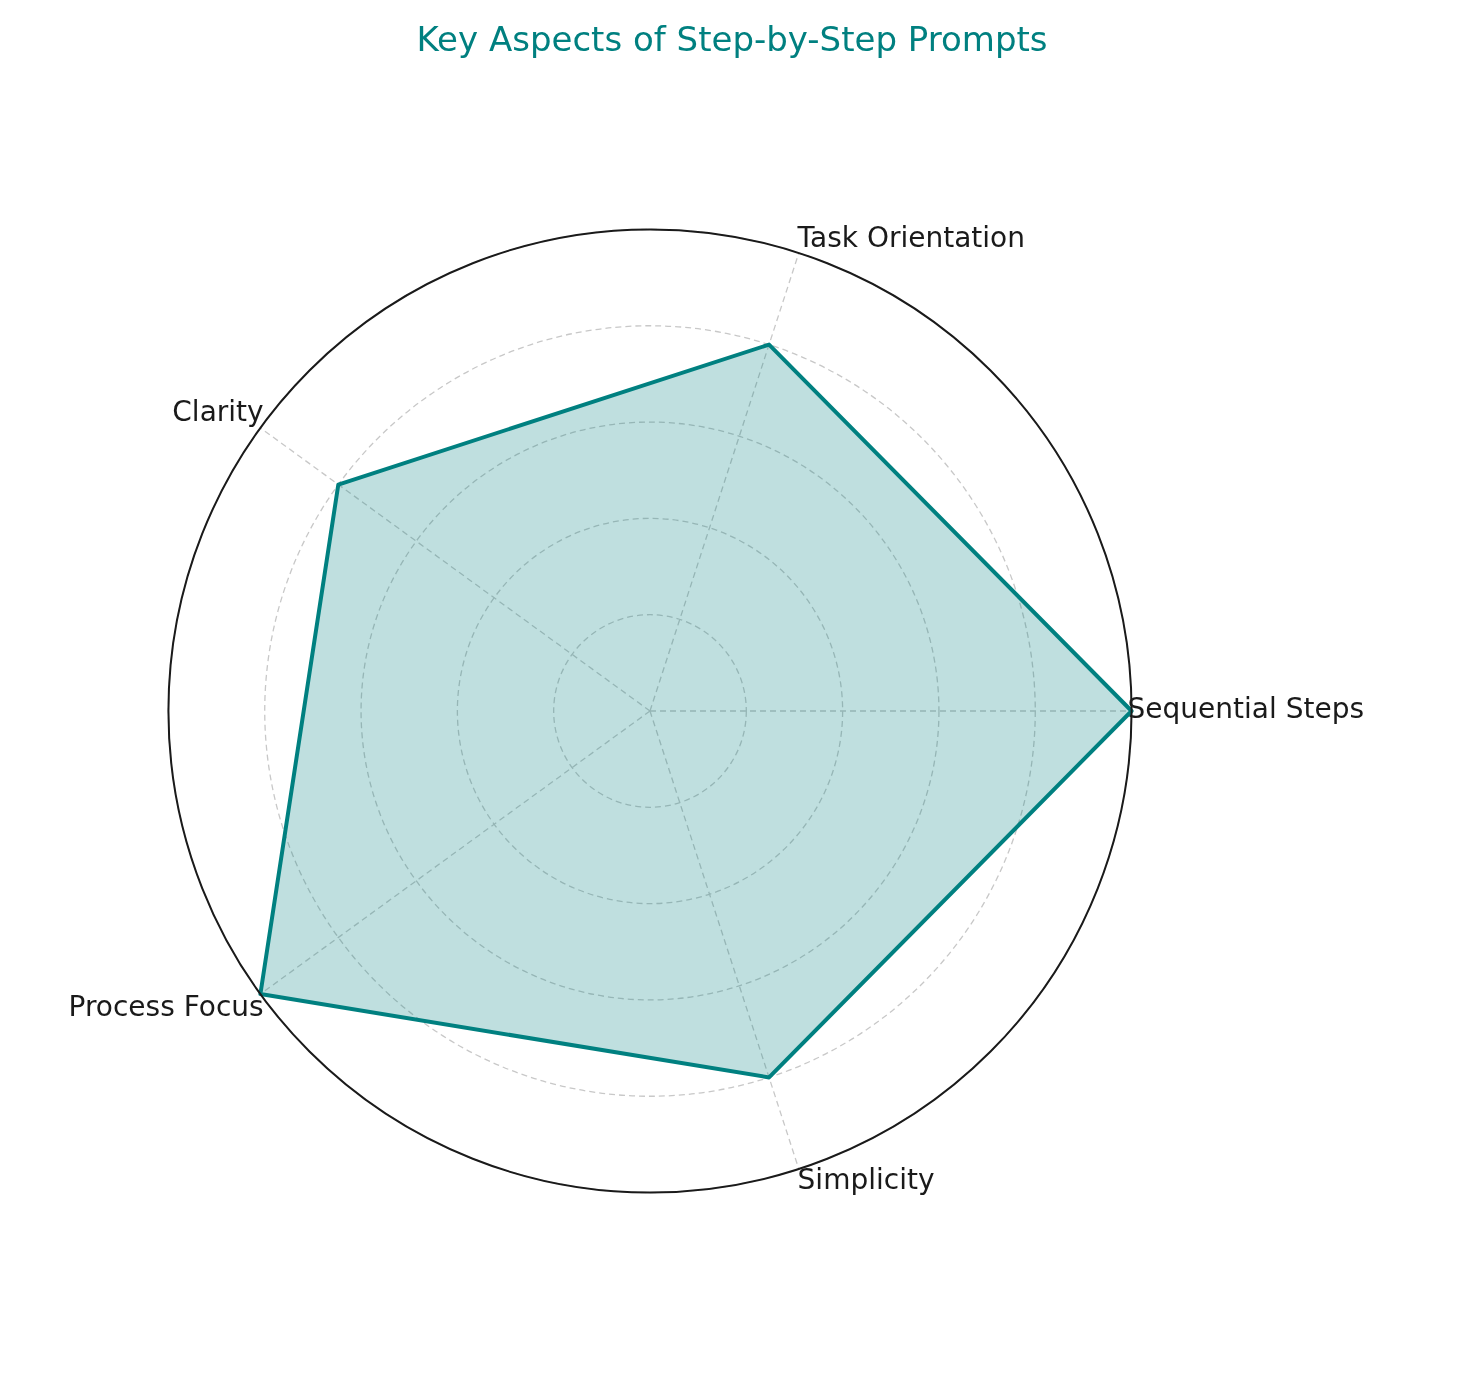 This screenshot has height=1374, width=1464. Describe the element at coordinates (866, 1180) in the screenshot. I see `spoke-label: Simplicity` at that location.